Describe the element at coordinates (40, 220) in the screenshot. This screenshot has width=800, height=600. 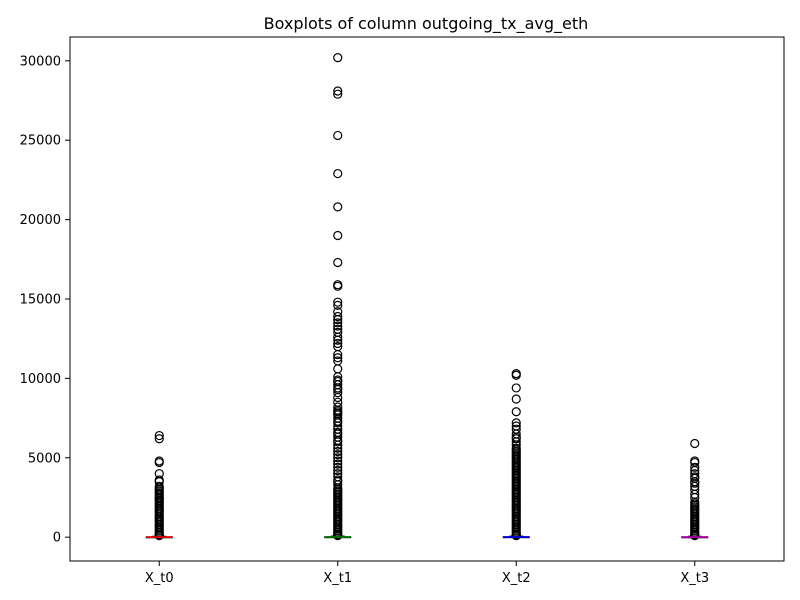
I see `y-tick-label: 20000` at that location.